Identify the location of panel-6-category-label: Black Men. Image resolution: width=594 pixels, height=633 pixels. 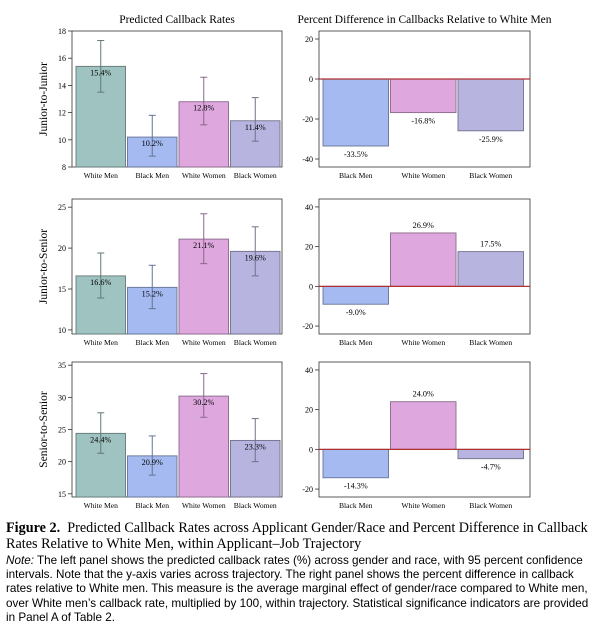
(356, 505).